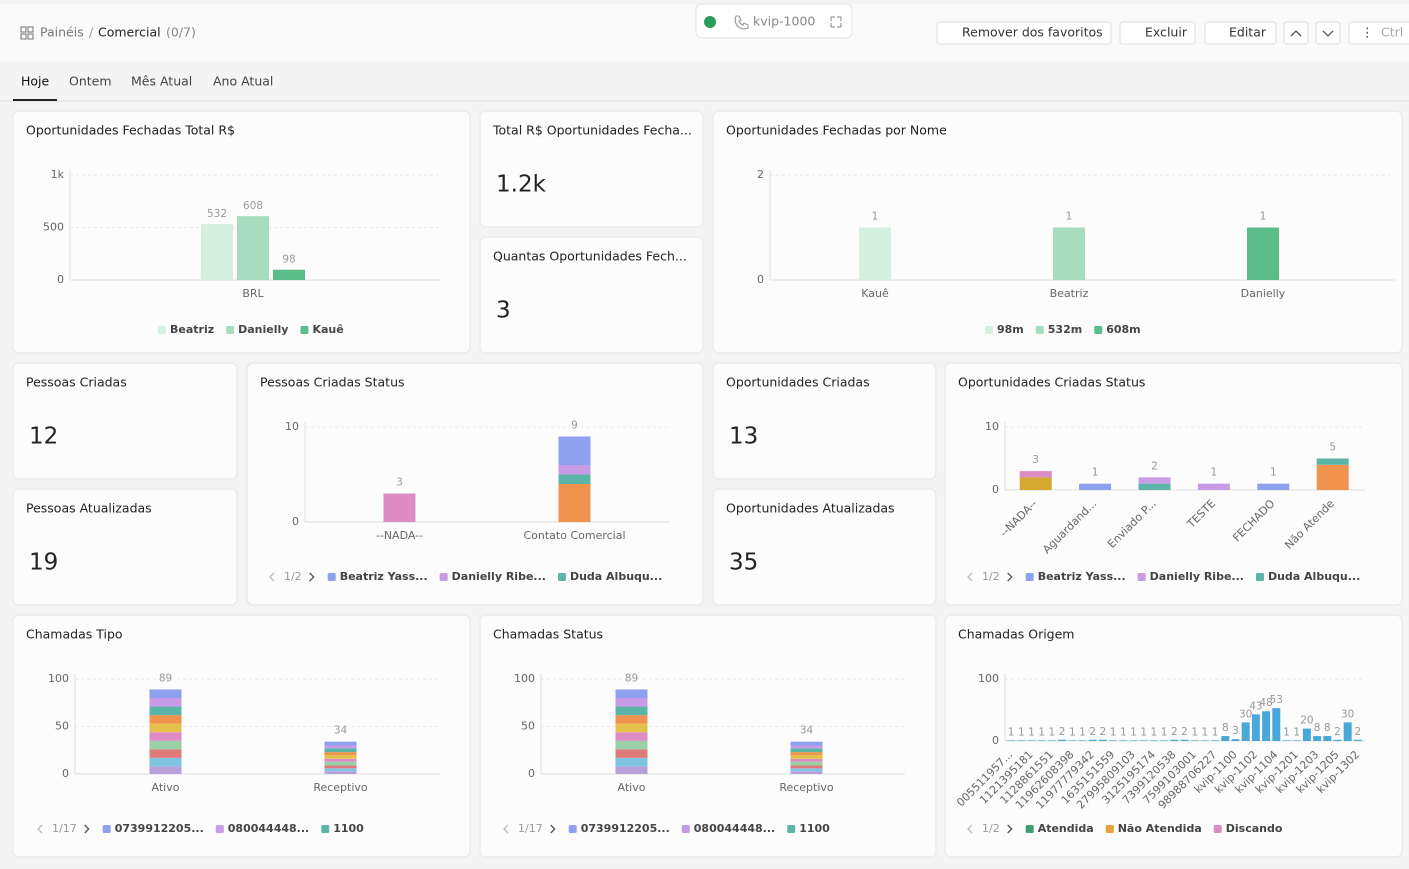  I want to click on y-tick-label: 100, so click(988, 678).